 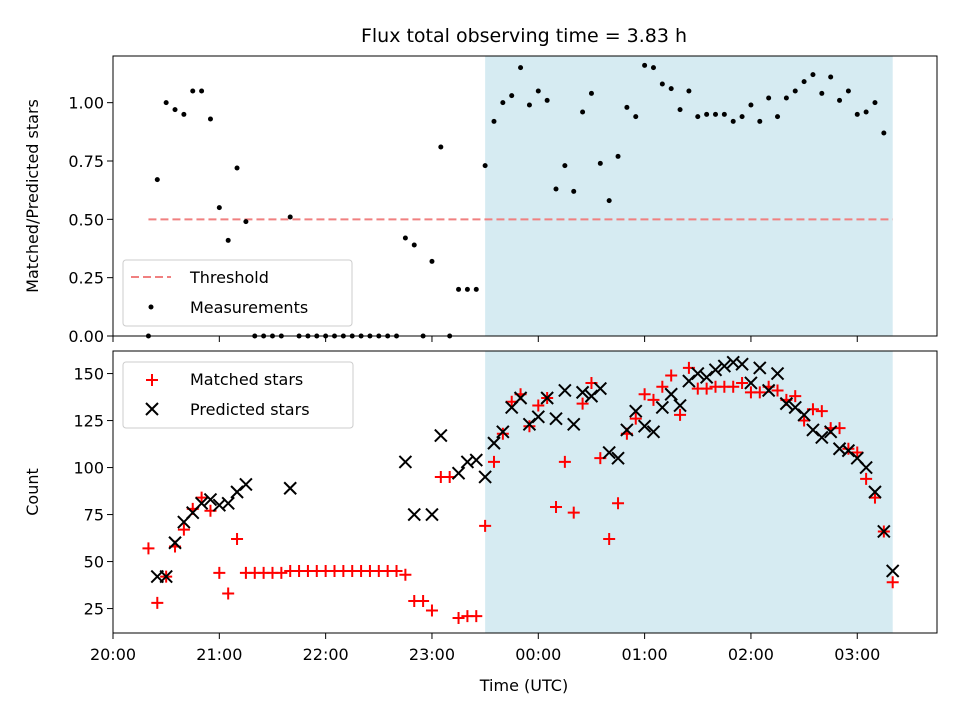 What do you see at coordinates (229, 277) in the screenshot?
I see `threshold-legend-label: Threshold` at bounding box center [229, 277].